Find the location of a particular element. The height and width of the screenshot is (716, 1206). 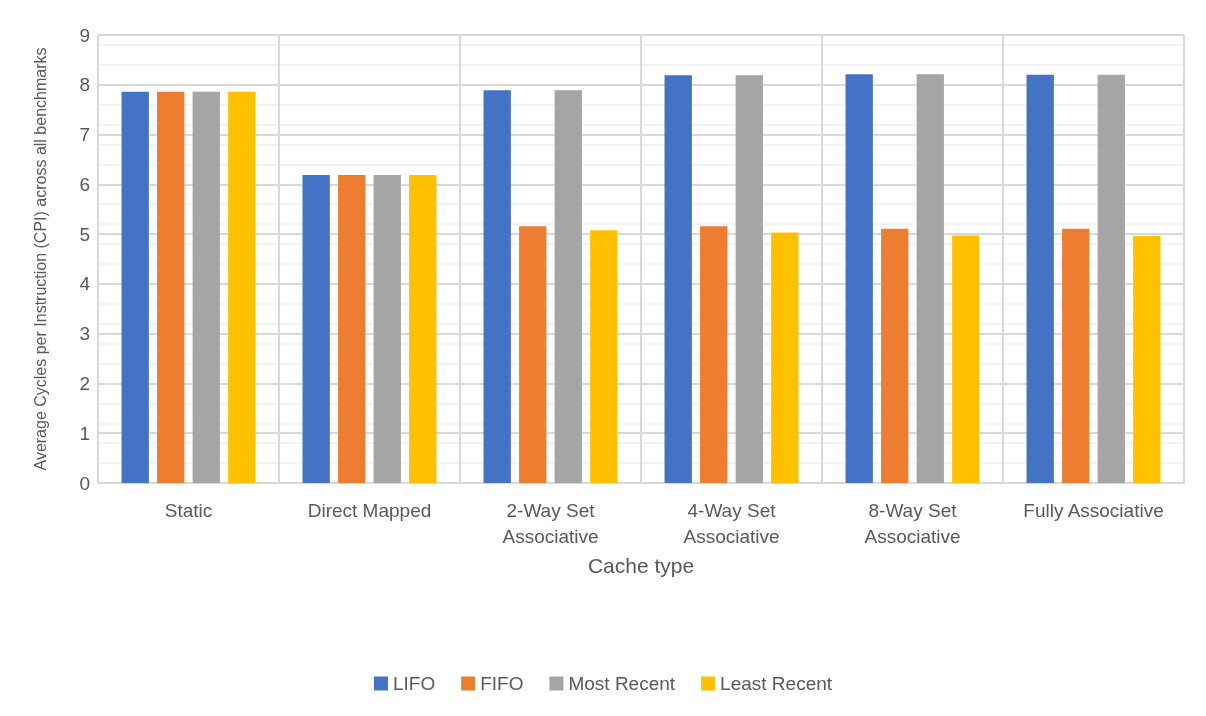

y-tick-label: 1 is located at coordinates (84, 433).